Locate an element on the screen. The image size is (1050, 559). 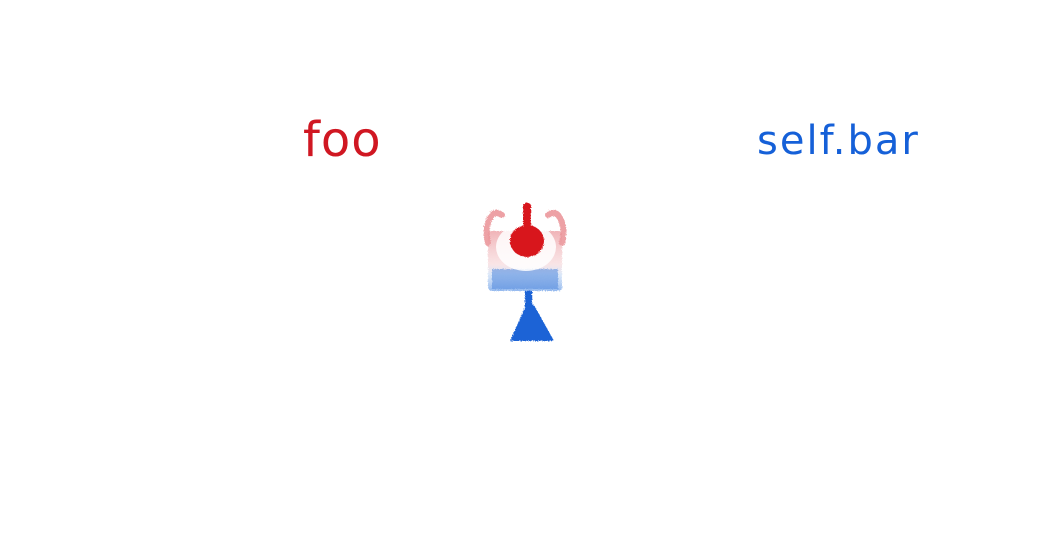
self-bar-label: self.bar is located at coordinates (838, 141).